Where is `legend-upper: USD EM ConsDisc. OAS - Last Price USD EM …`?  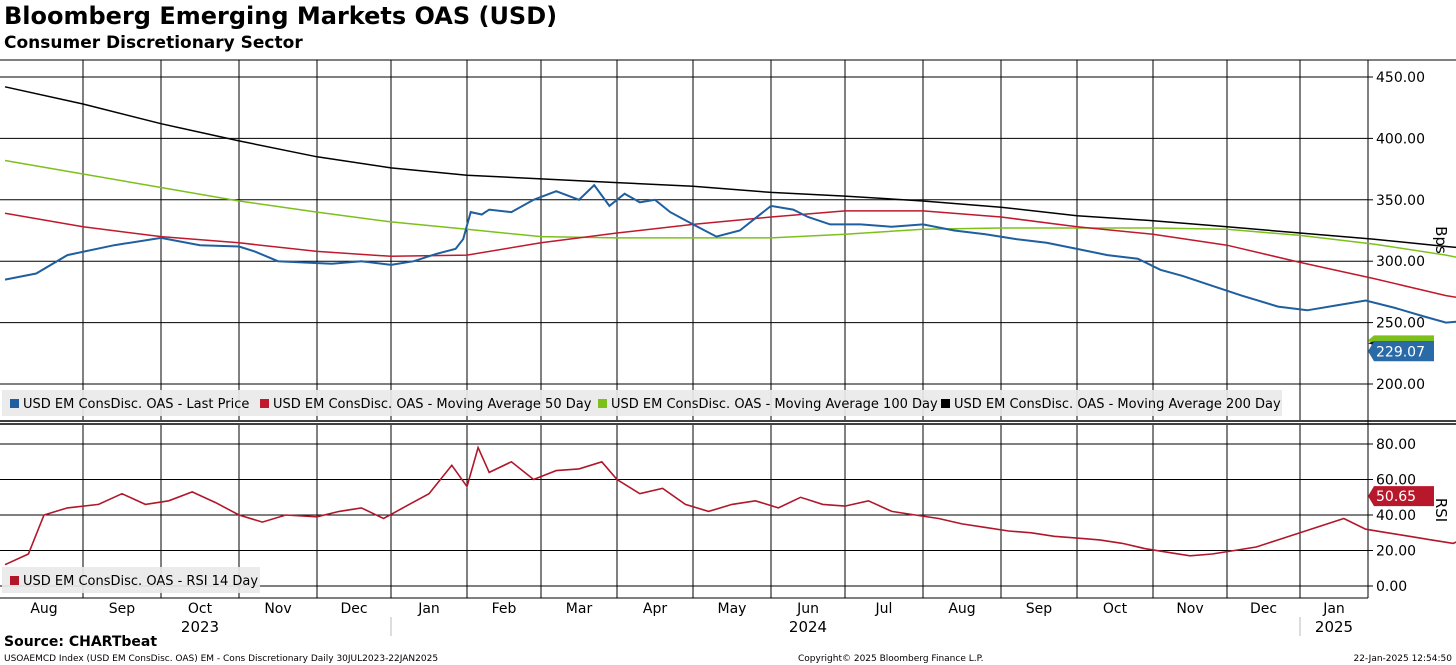
legend-upper: USD EM ConsDisc. OAS - Last Price USD EM … is located at coordinates (642, 403).